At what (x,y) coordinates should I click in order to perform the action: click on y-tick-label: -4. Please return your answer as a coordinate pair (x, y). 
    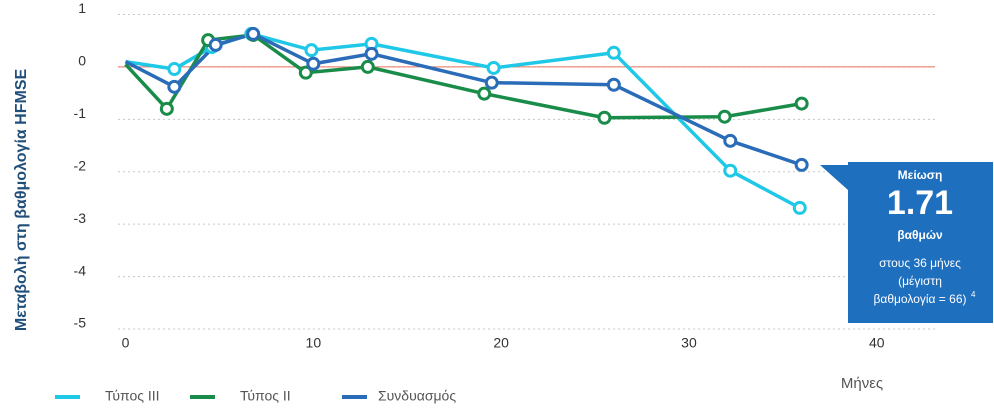
    Looking at the image, I should click on (80, 270).